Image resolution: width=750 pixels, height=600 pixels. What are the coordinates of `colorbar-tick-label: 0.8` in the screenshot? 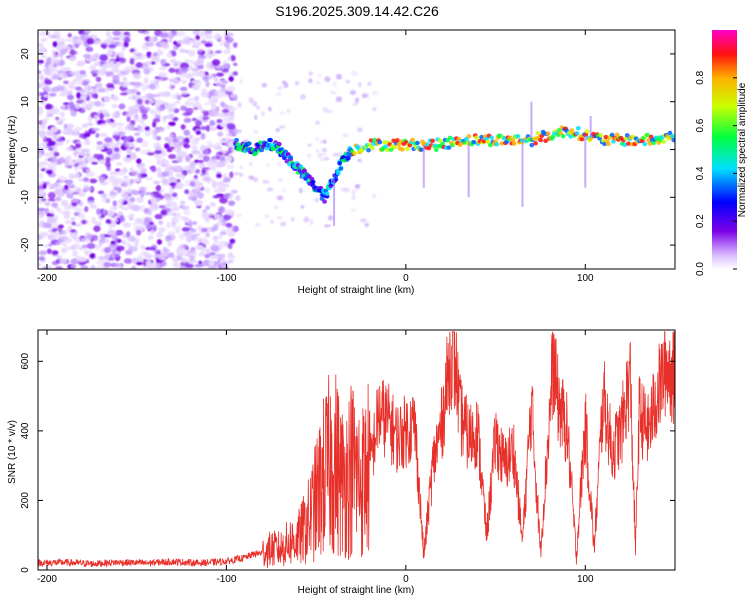 It's located at (700, 77).